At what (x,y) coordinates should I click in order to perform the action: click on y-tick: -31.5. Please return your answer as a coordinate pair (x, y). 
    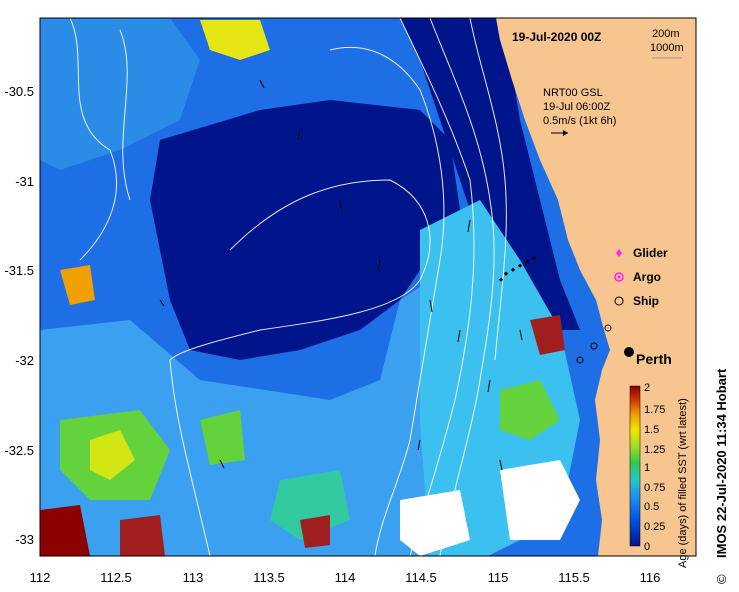
    Looking at the image, I should click on (19, 270).